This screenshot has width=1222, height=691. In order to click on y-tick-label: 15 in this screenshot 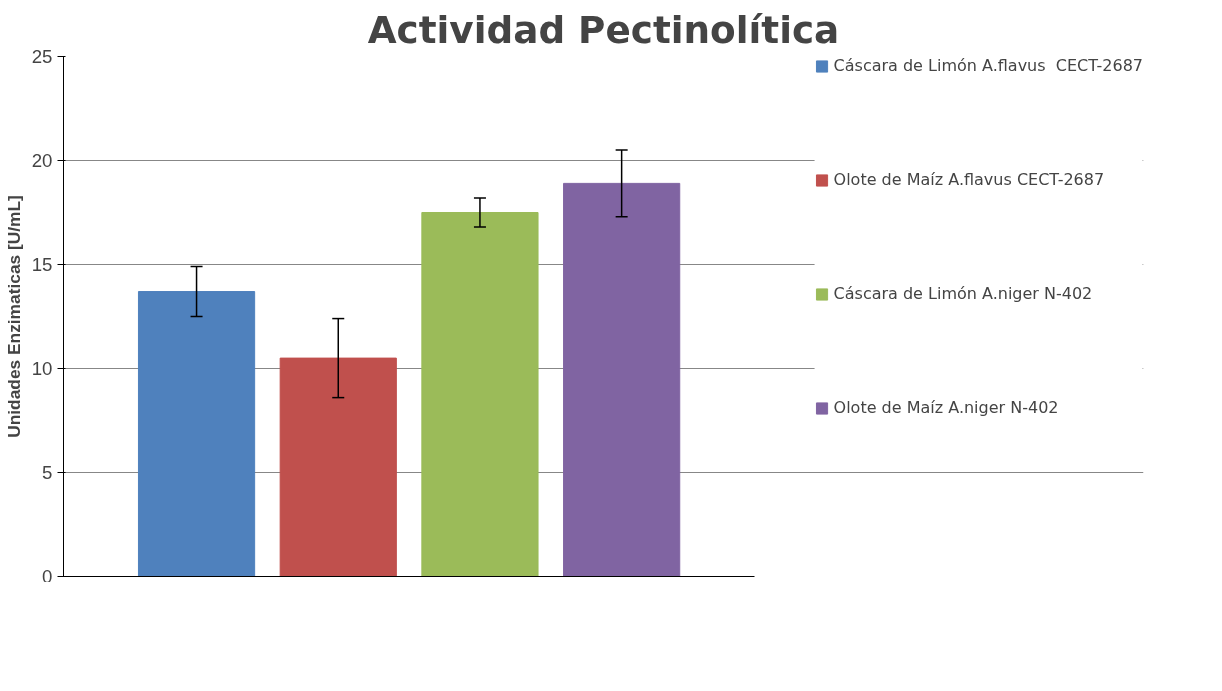, I will do `click(42, 264)`.